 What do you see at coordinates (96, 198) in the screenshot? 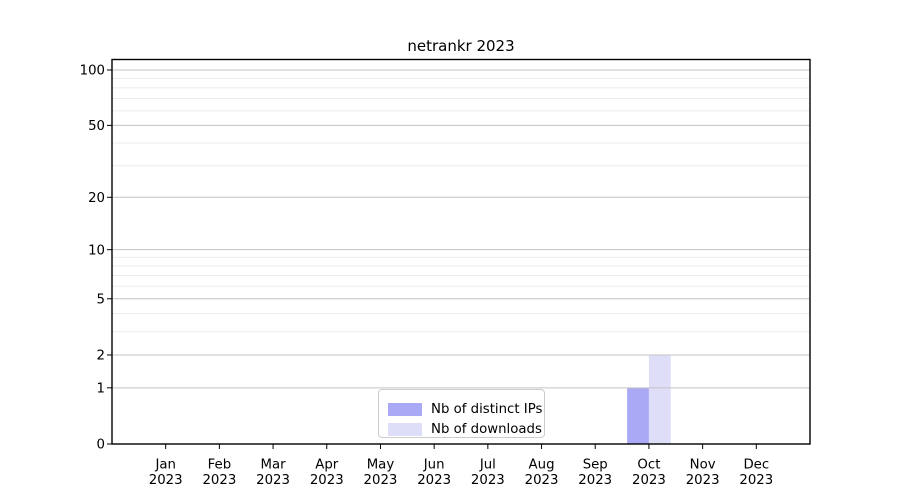
I see `y-tick-label: 20` at bounding box center [96, 198].